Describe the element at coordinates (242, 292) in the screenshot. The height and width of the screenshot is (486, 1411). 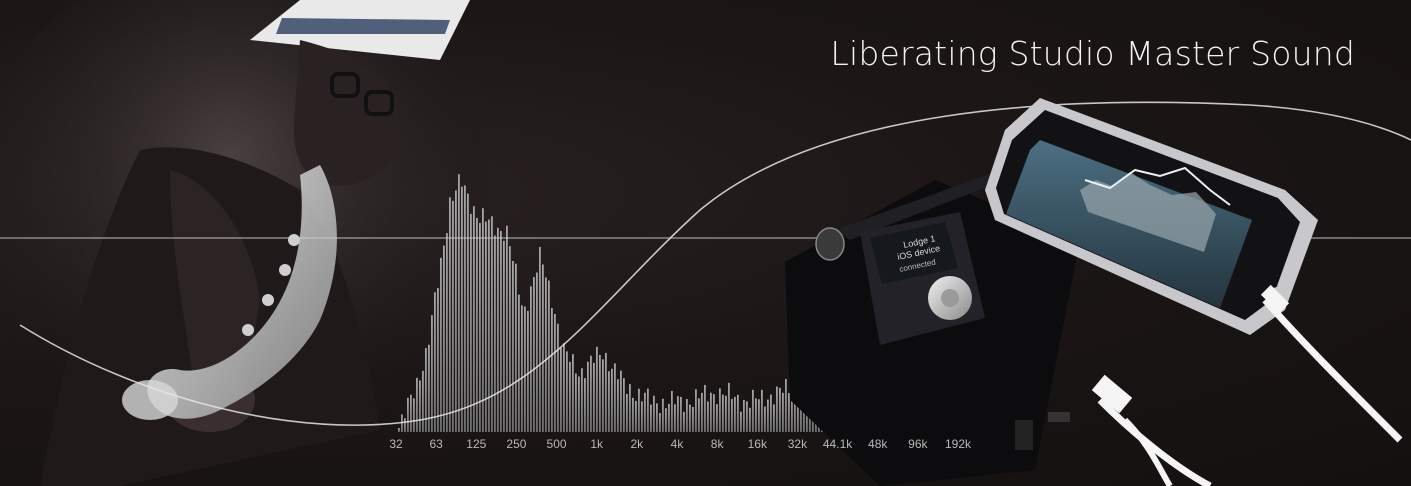
I see `saxophone-body` at that location.